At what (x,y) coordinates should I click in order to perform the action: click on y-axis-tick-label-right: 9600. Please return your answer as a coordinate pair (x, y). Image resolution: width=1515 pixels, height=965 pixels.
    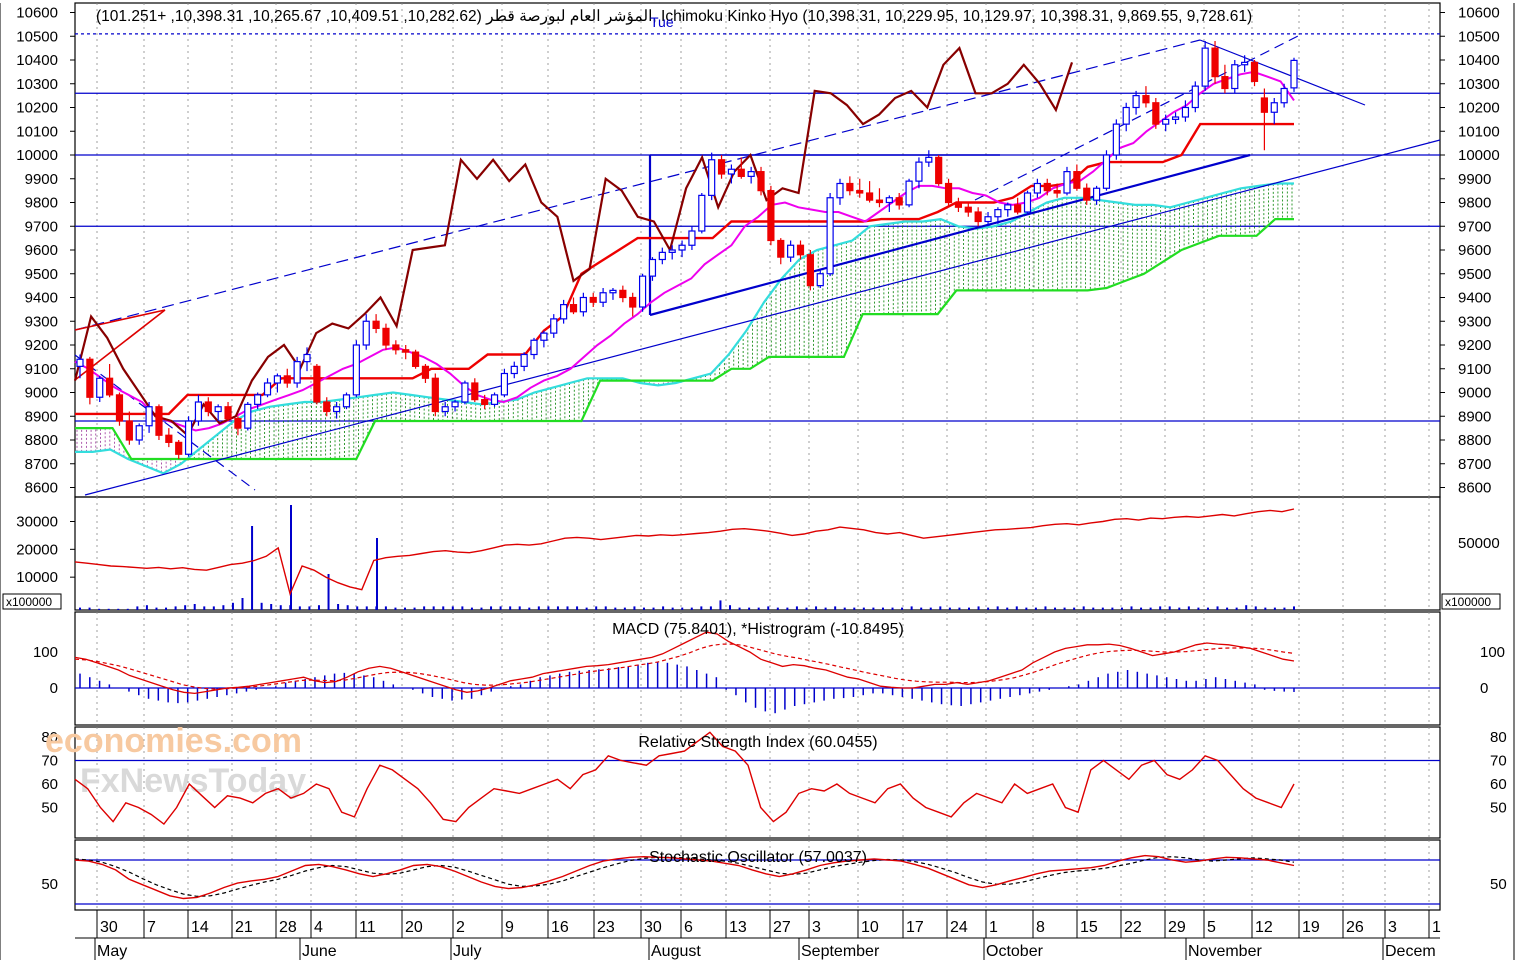
    Looking at the image, I should click on (1474, 250).